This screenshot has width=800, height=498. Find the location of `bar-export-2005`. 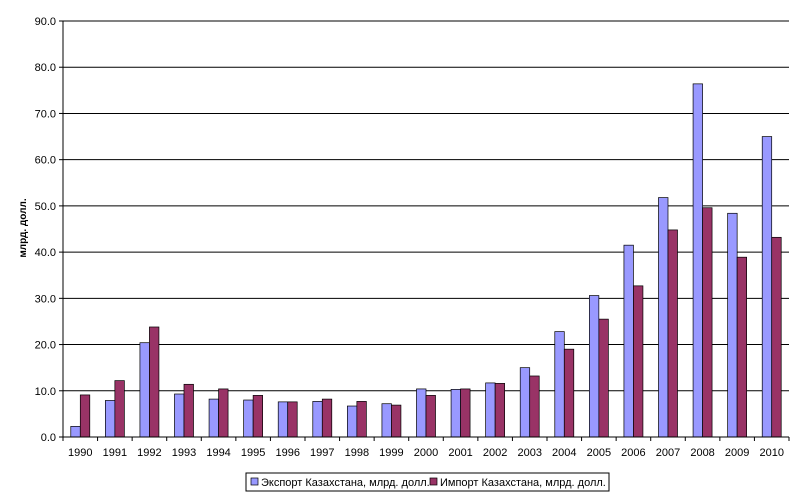

bar-export-2005 is located at coordinates (594, 366).